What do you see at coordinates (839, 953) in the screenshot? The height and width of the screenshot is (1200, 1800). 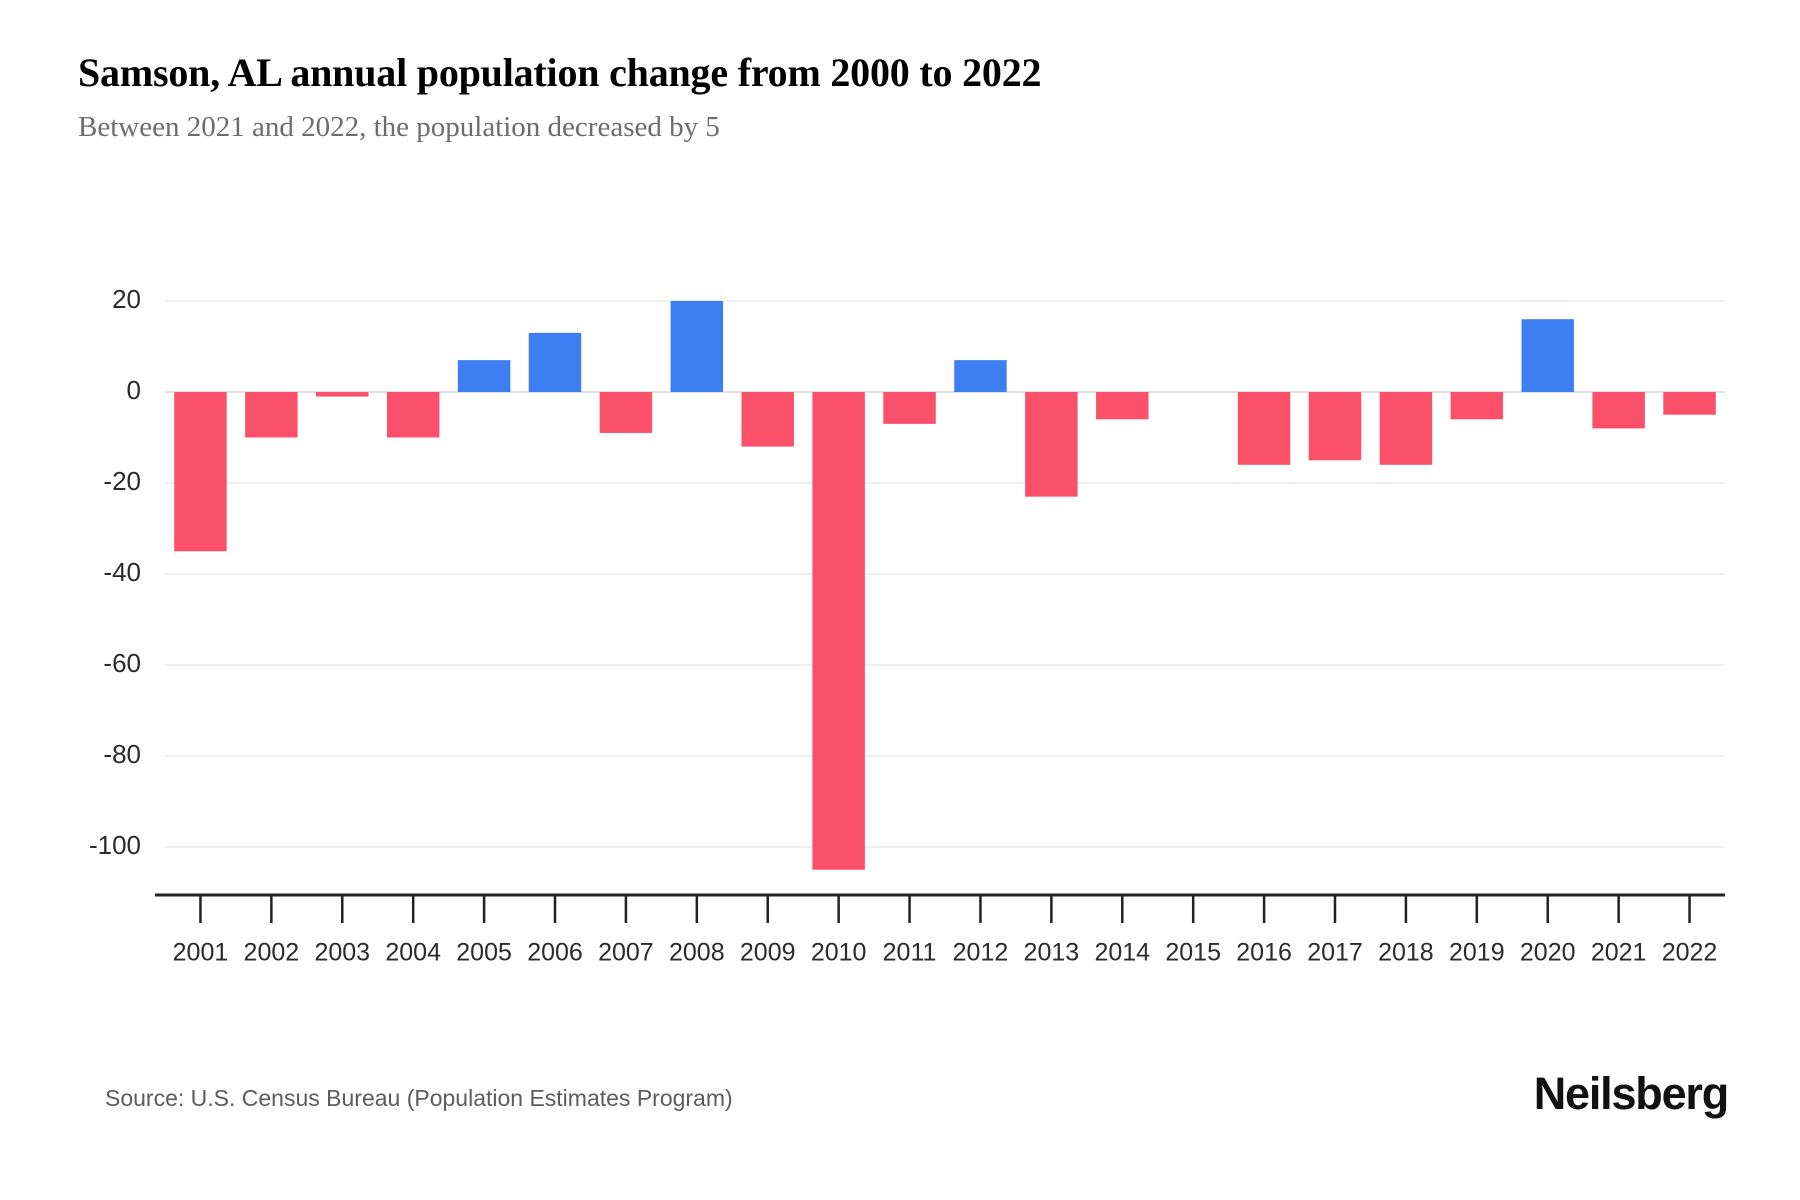 I see `x-axis-tick-label: 2010` at bounding box center [839, 953].